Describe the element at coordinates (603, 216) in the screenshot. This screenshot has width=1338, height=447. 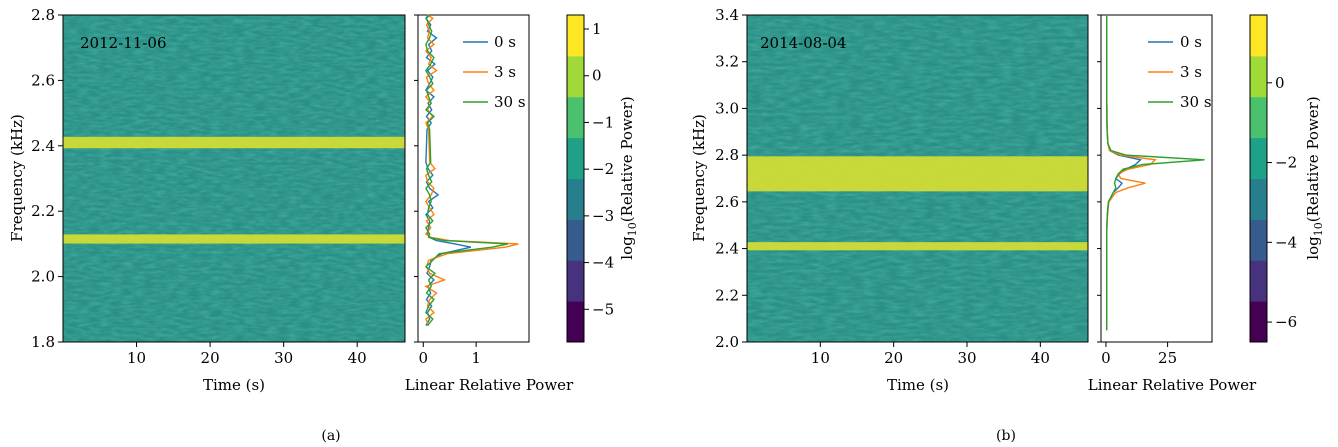
I see `colorbar-tick-label-a-4: −3` at that location.